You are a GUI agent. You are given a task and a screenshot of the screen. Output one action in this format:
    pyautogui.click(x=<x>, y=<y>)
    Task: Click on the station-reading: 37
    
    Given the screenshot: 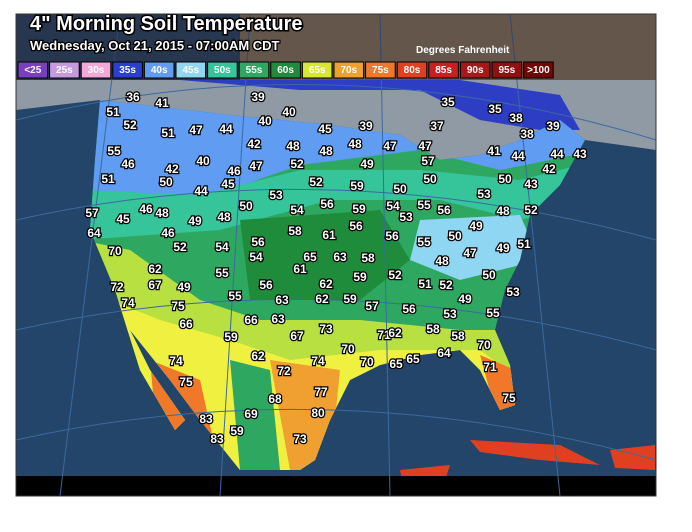 What is the action you would take?
    pyautogui.click(x=437, y=126)
    